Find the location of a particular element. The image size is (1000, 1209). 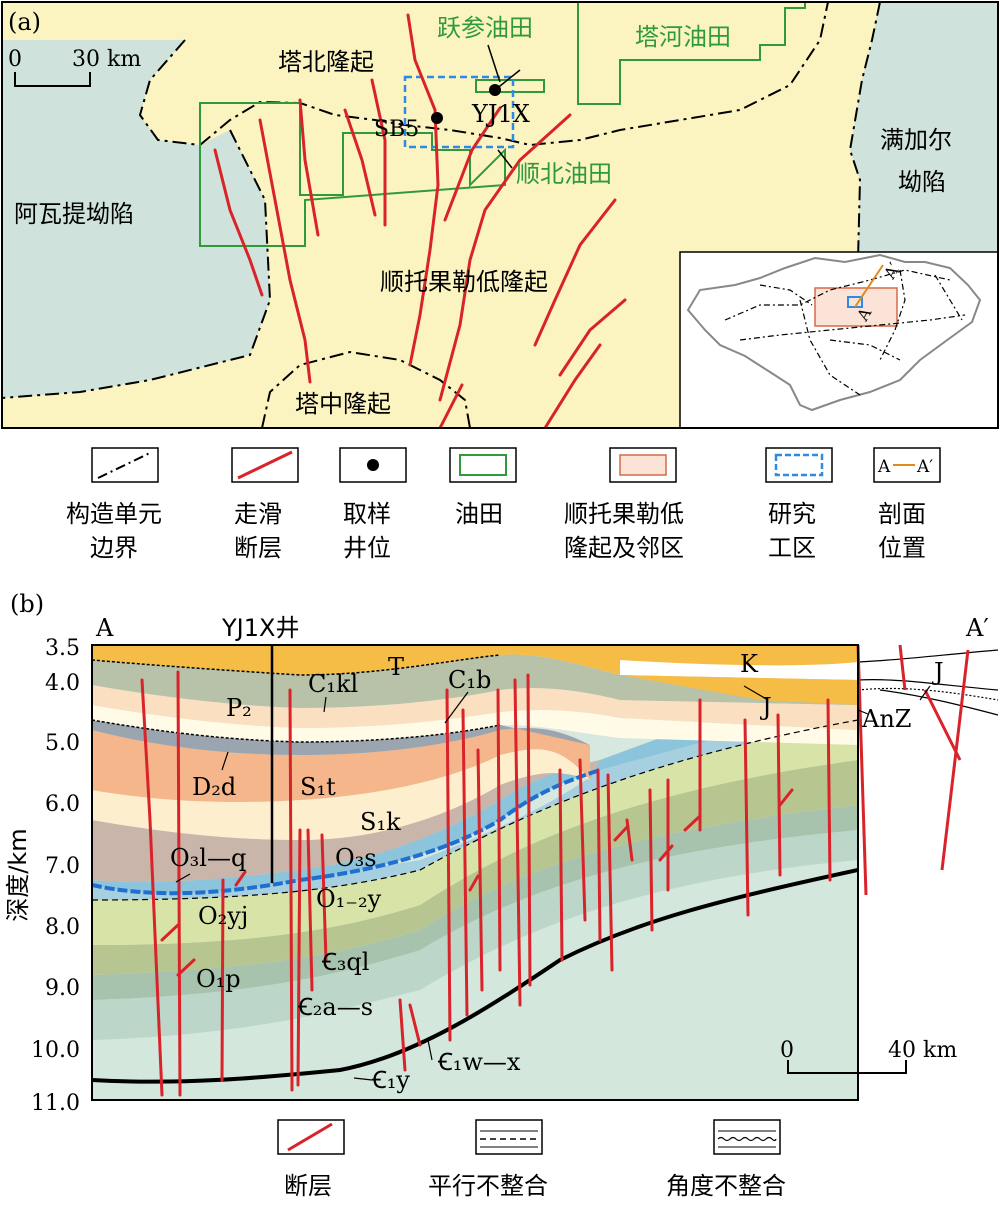

legend-item-section-line: A A′ 剖面 位置 is located at coordinates (907, 504).